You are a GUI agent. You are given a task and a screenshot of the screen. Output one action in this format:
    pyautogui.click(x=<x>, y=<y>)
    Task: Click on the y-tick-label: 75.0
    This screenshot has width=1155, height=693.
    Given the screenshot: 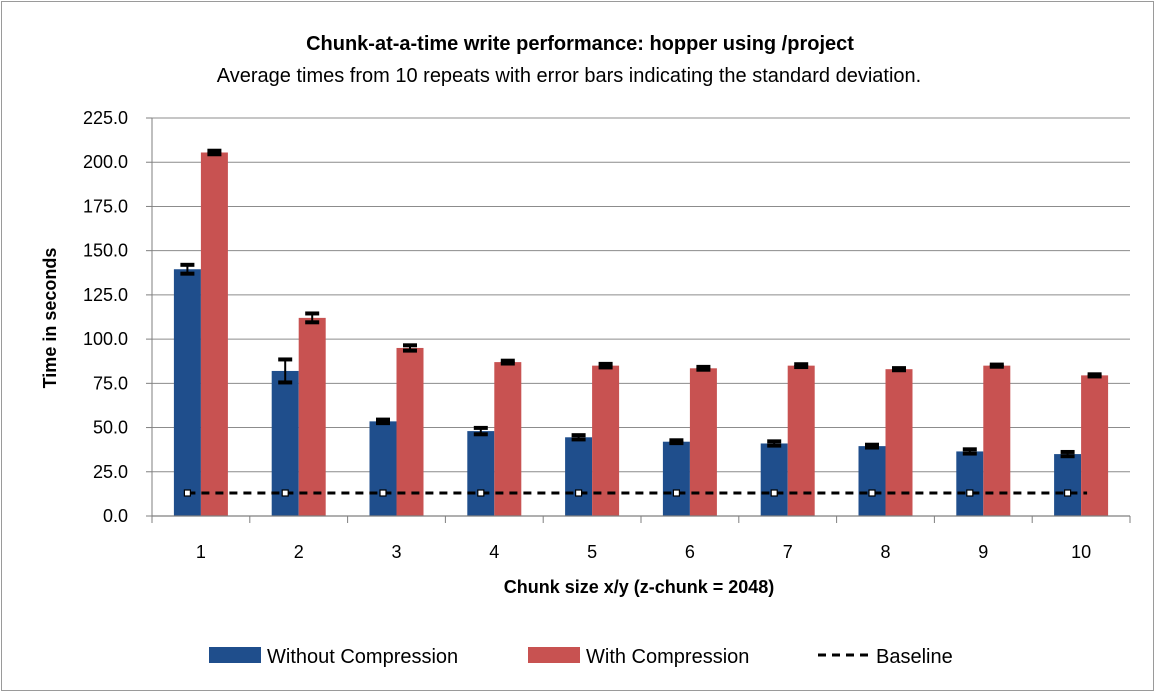 What is the action you would take?
    pyautogui.click(x=110, y=383)
    